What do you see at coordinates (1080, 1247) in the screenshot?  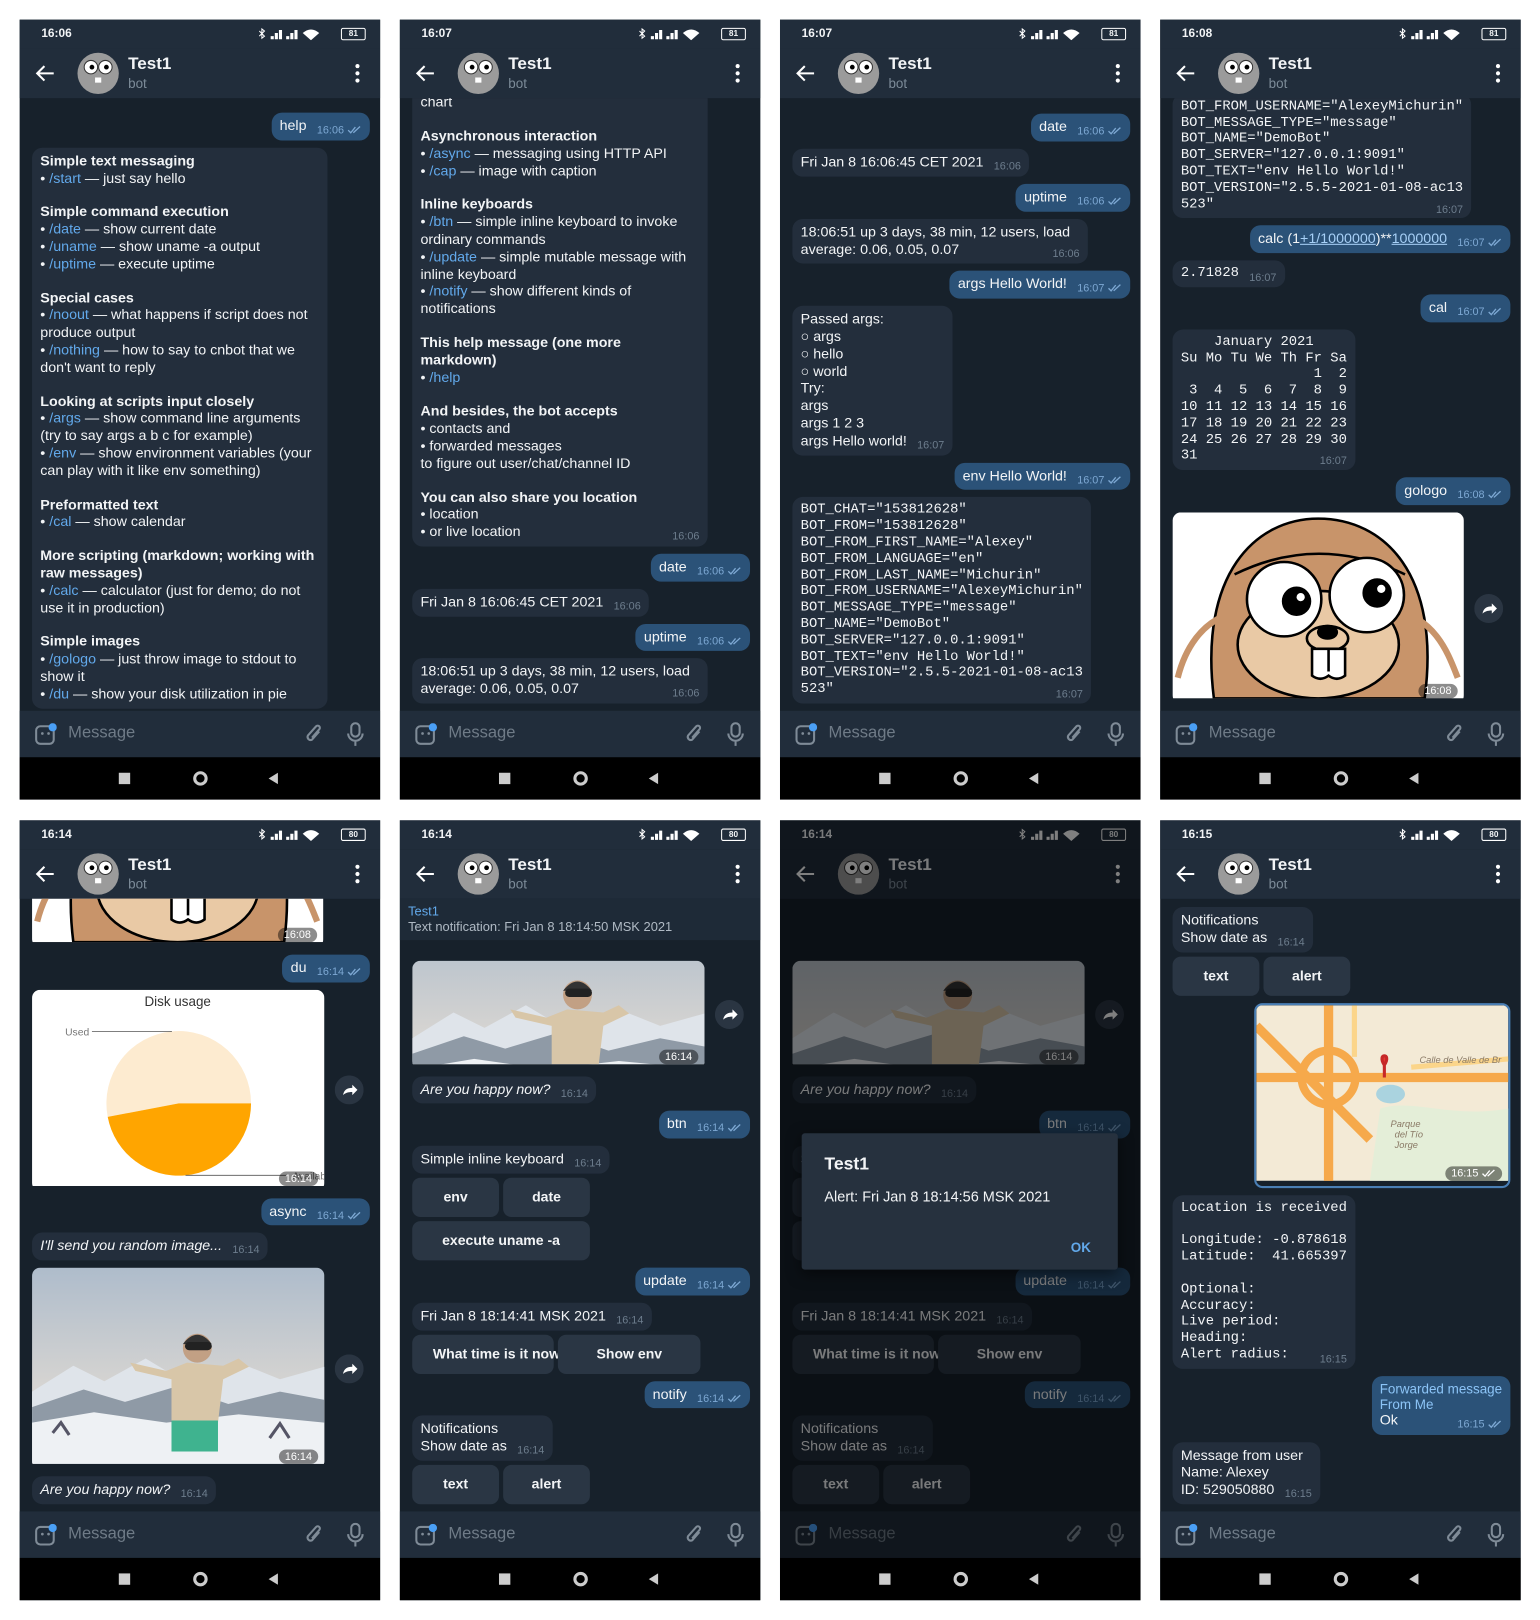 I see `dialog-ok-button: OK` at bounding box center [1080, 1247].